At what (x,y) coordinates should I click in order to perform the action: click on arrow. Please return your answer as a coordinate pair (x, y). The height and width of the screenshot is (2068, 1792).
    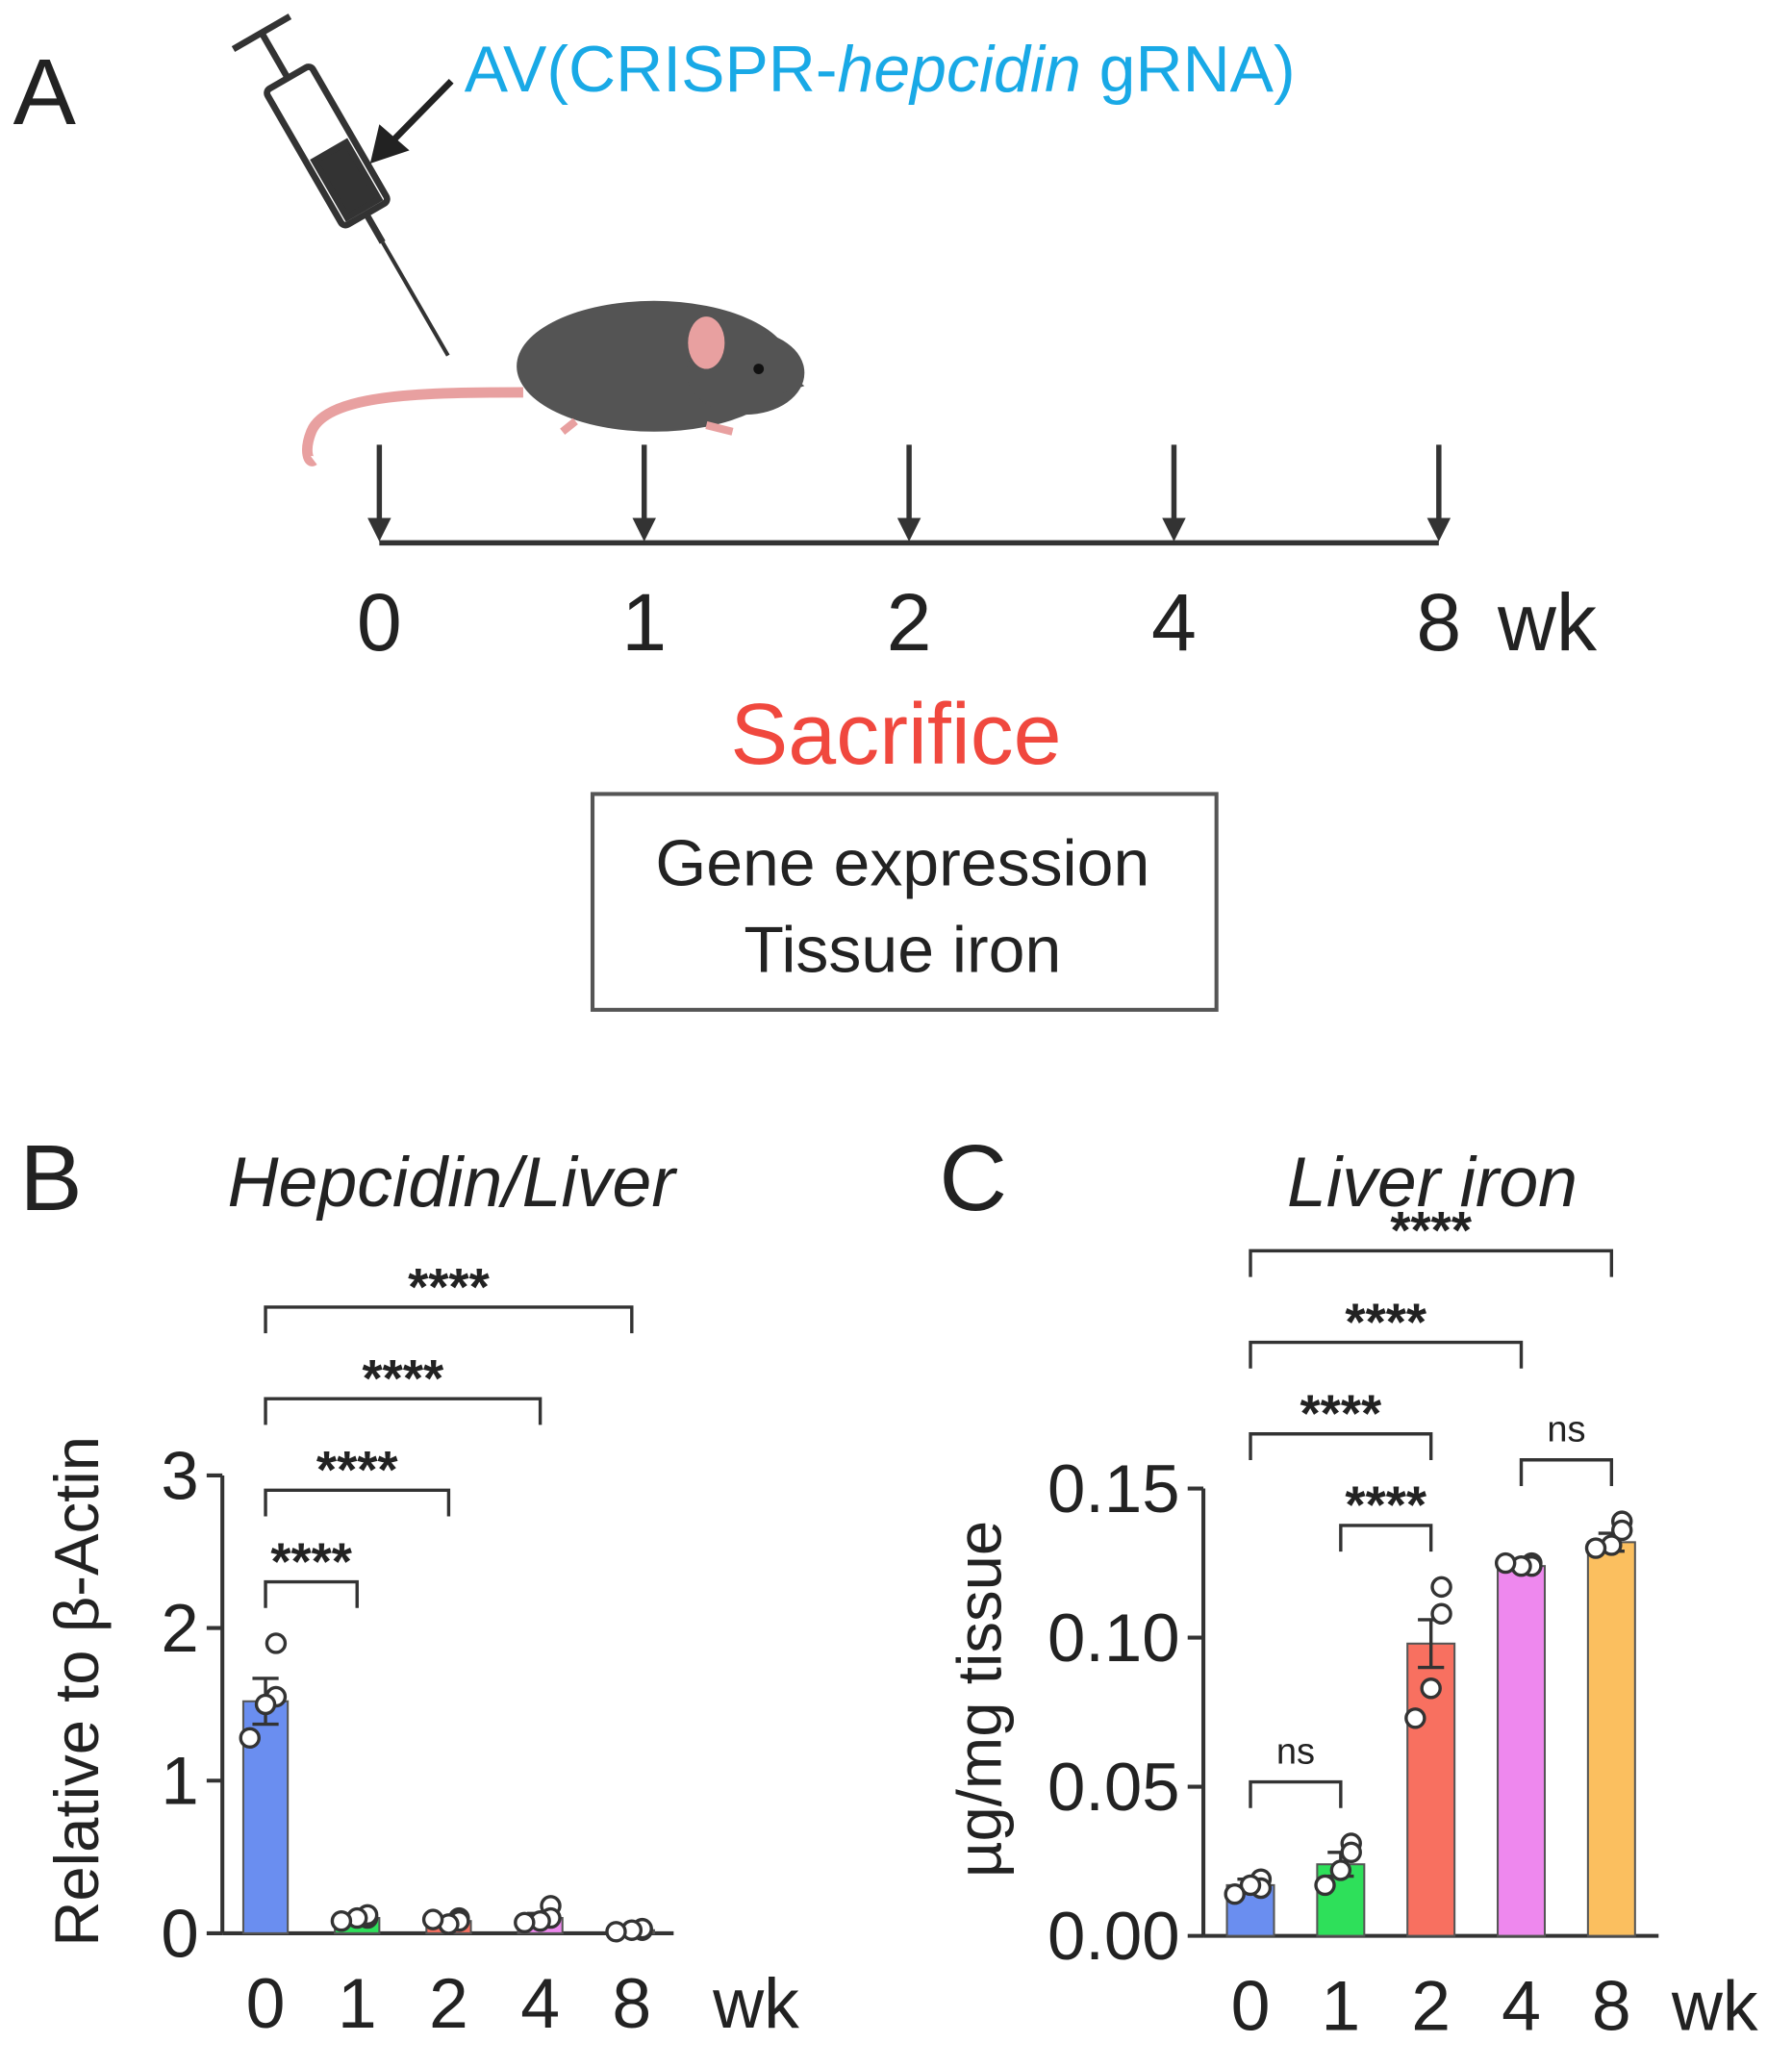
    Looking at the image, I should click on (412, 121).